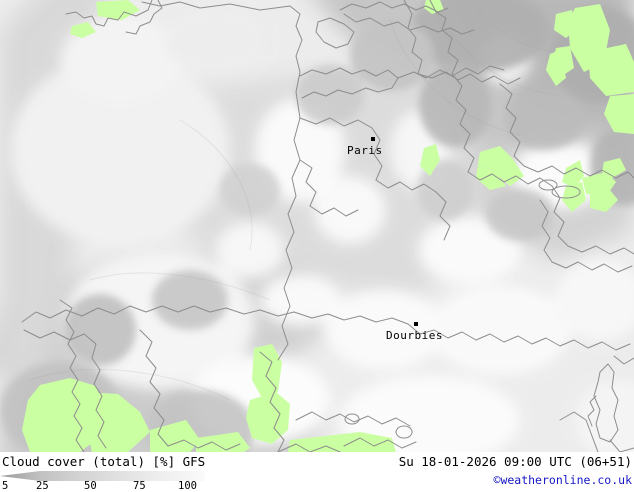 This screenshot has height=492, width=634. What do you see at coordinates (562, 480) in the screenshot?
I see `copyright-link: ©weatheronline.co.uk` at bounding box center [562, 480].